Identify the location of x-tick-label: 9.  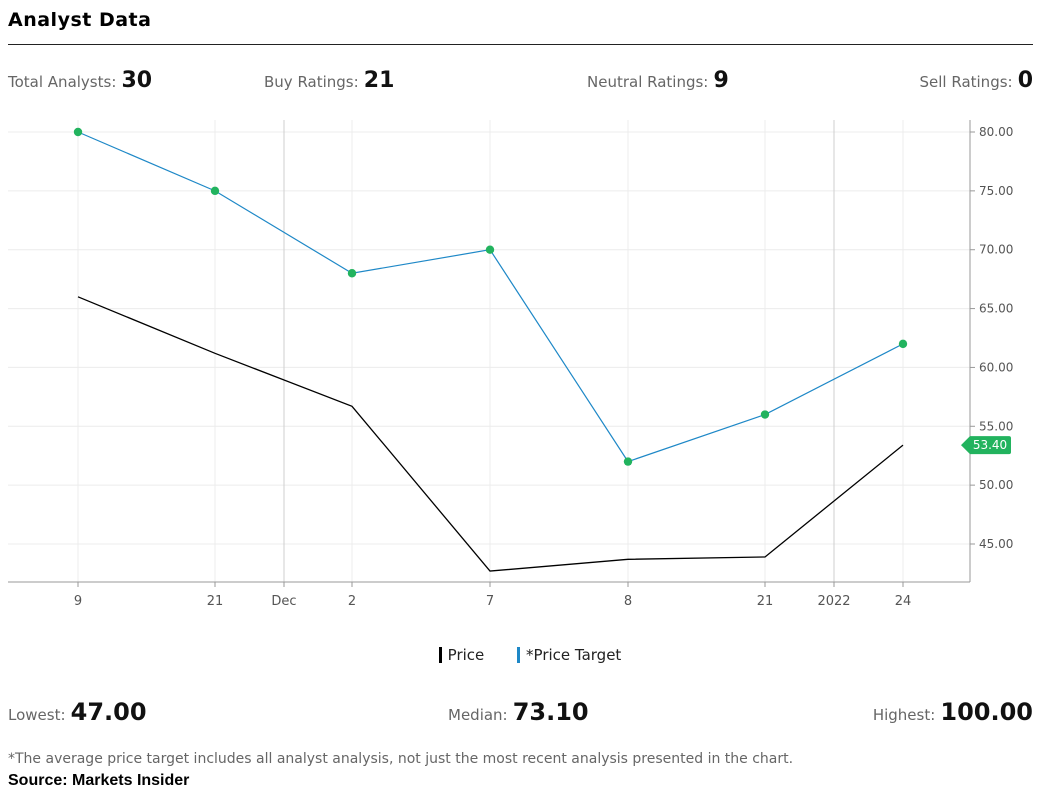
(78, 601).